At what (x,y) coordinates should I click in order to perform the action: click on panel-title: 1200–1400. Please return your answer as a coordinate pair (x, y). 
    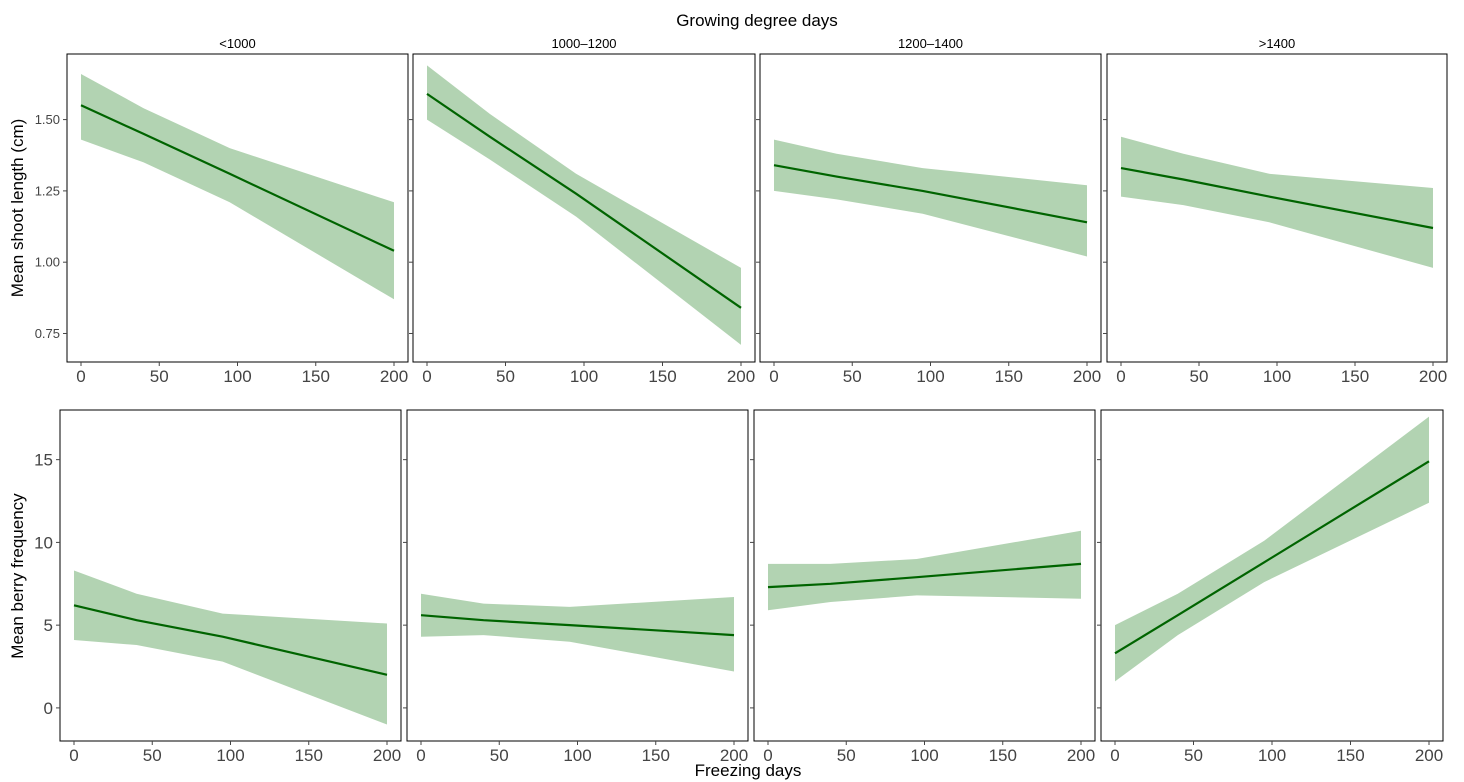
    Looking at the image, I should click on (930, 43).